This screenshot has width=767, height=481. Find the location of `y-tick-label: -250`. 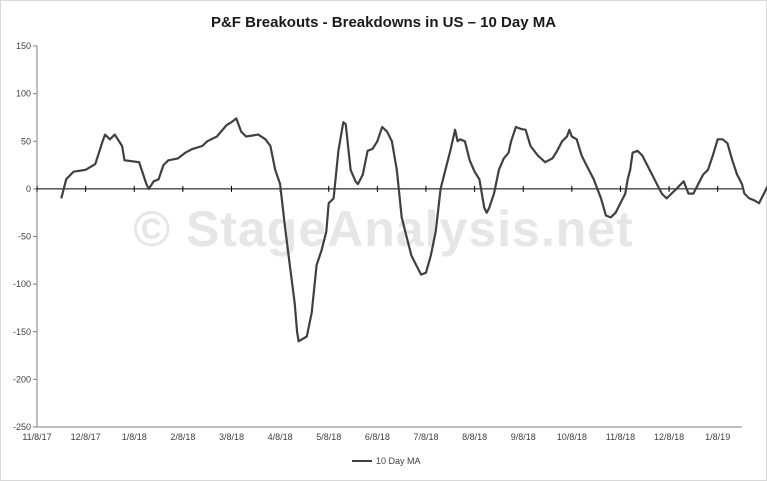

y-tick-label: -250 is located at coordinates (22, 427).